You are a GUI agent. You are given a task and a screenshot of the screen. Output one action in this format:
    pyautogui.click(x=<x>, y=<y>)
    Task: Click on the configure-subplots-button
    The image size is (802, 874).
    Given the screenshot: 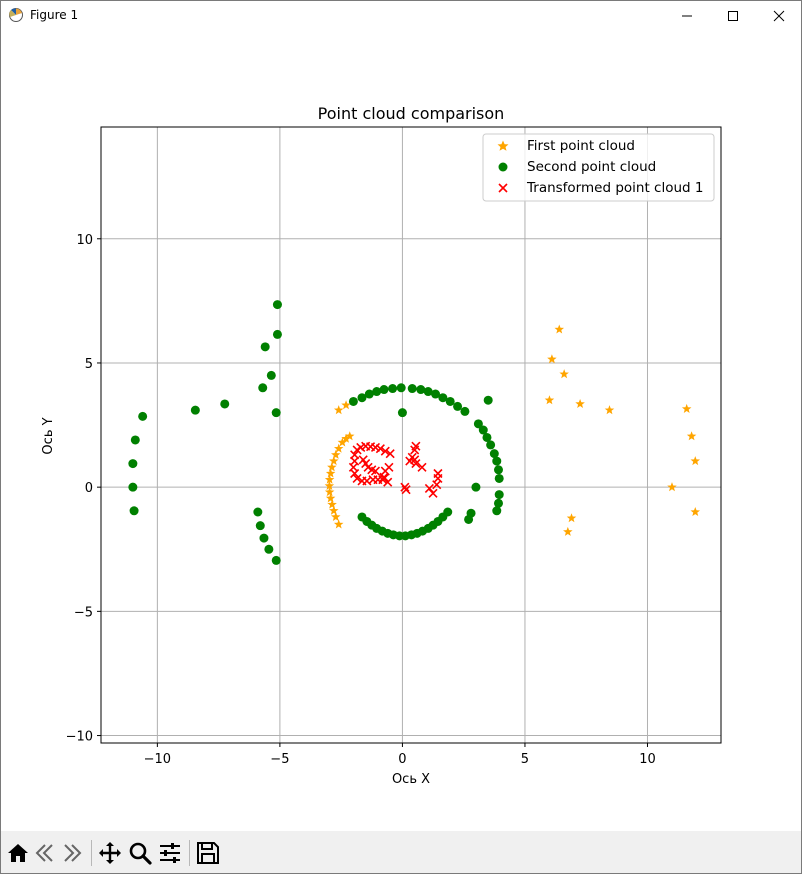 What is the action you would take?
    pyautogui.click(x=170, y=853)
    